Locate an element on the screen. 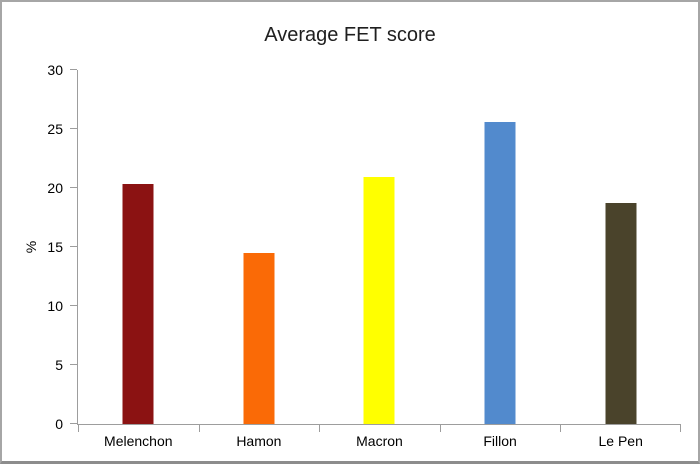 This screenshot has width=700, height=464. y-axis-tick-label: 15 is located at coordinates (55, 247).